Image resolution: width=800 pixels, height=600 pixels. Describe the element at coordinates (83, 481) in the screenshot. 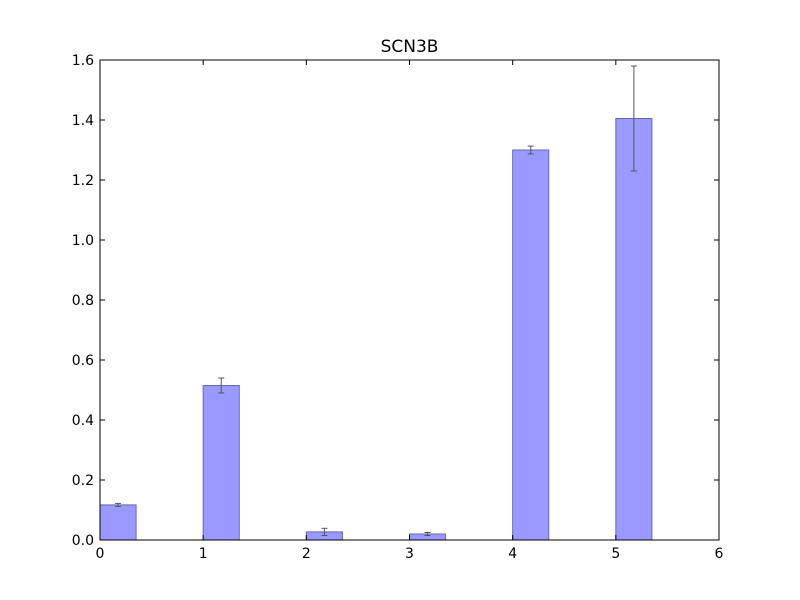

I see `y-tick-label: 0.2` at that location.